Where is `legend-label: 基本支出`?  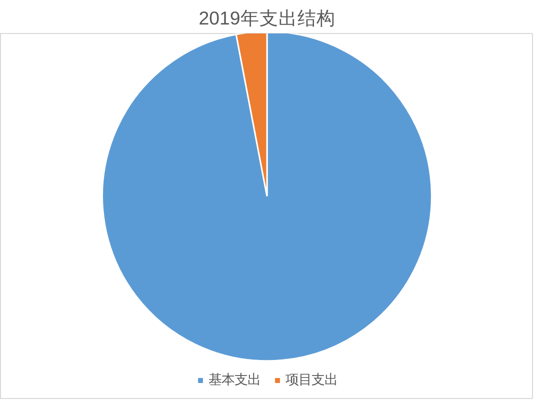
legend-label: 基本支出 is located at coordinates (234, 380).